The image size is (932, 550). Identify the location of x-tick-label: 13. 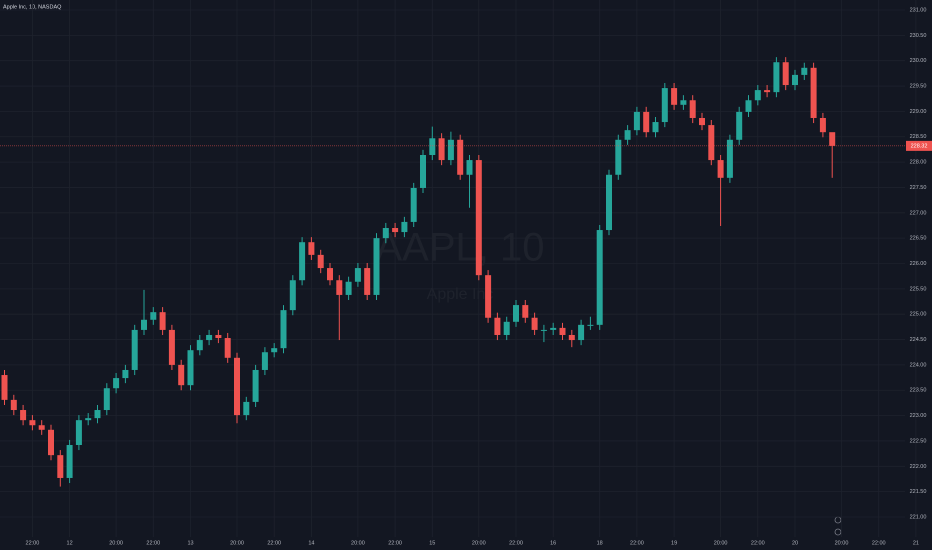
(190, 543).